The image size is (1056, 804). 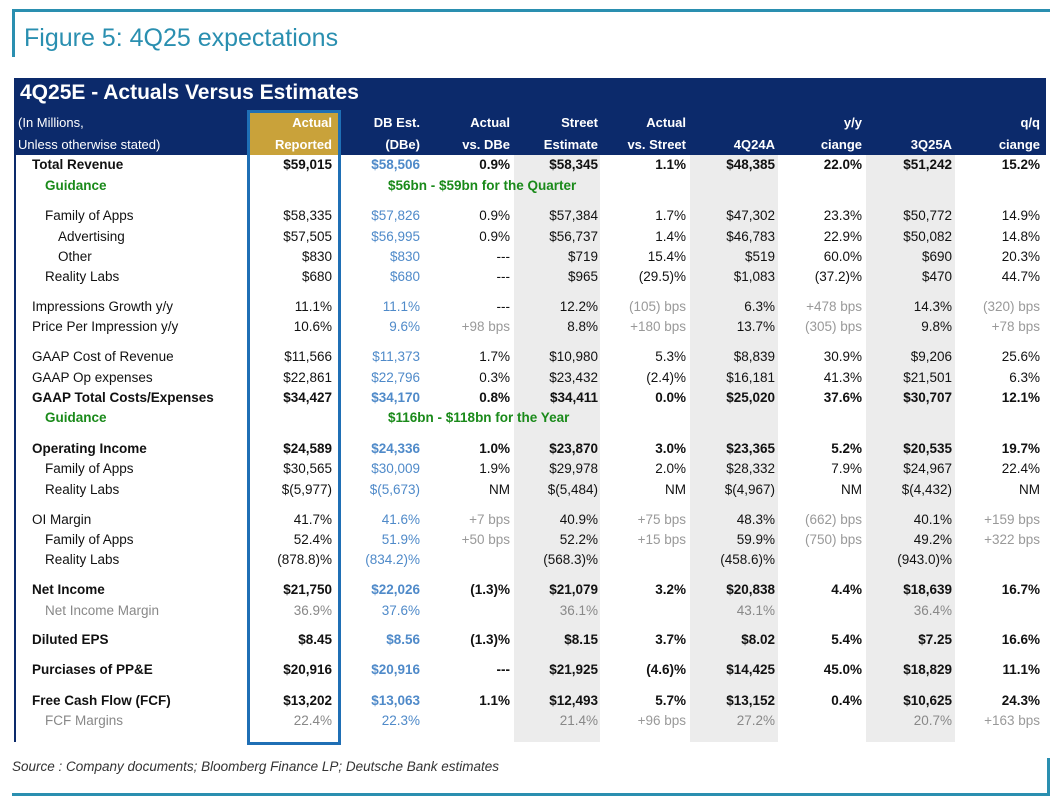 I want to click on table-cell: $57,505, so click(x=307, y=236).